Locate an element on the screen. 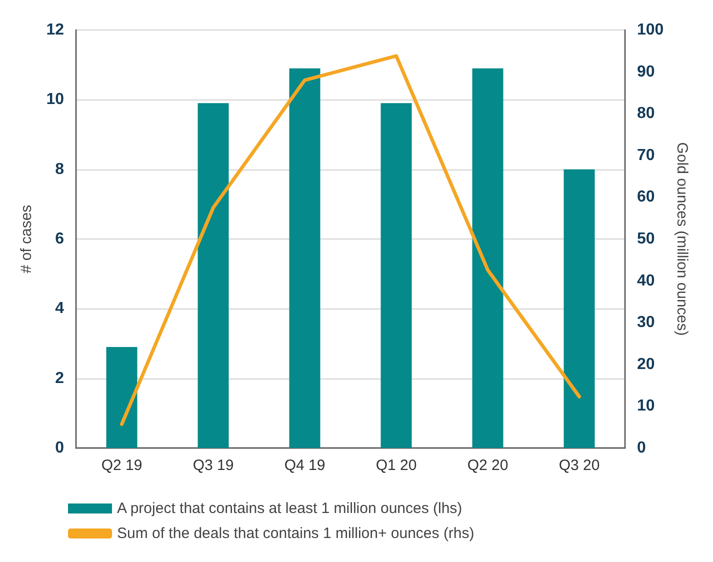 The image size is (713, 562). y2-tick-label: 40 is located at coordinates (646, 281).